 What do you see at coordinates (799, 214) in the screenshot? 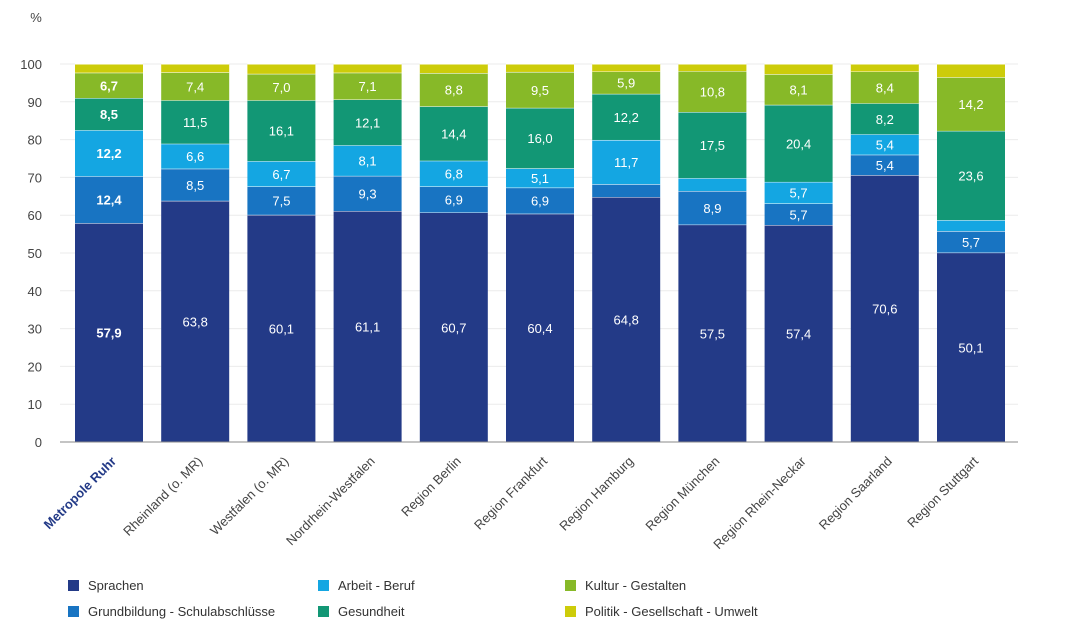
I see `data-label: 5,7` at bounding box center [799, 214].